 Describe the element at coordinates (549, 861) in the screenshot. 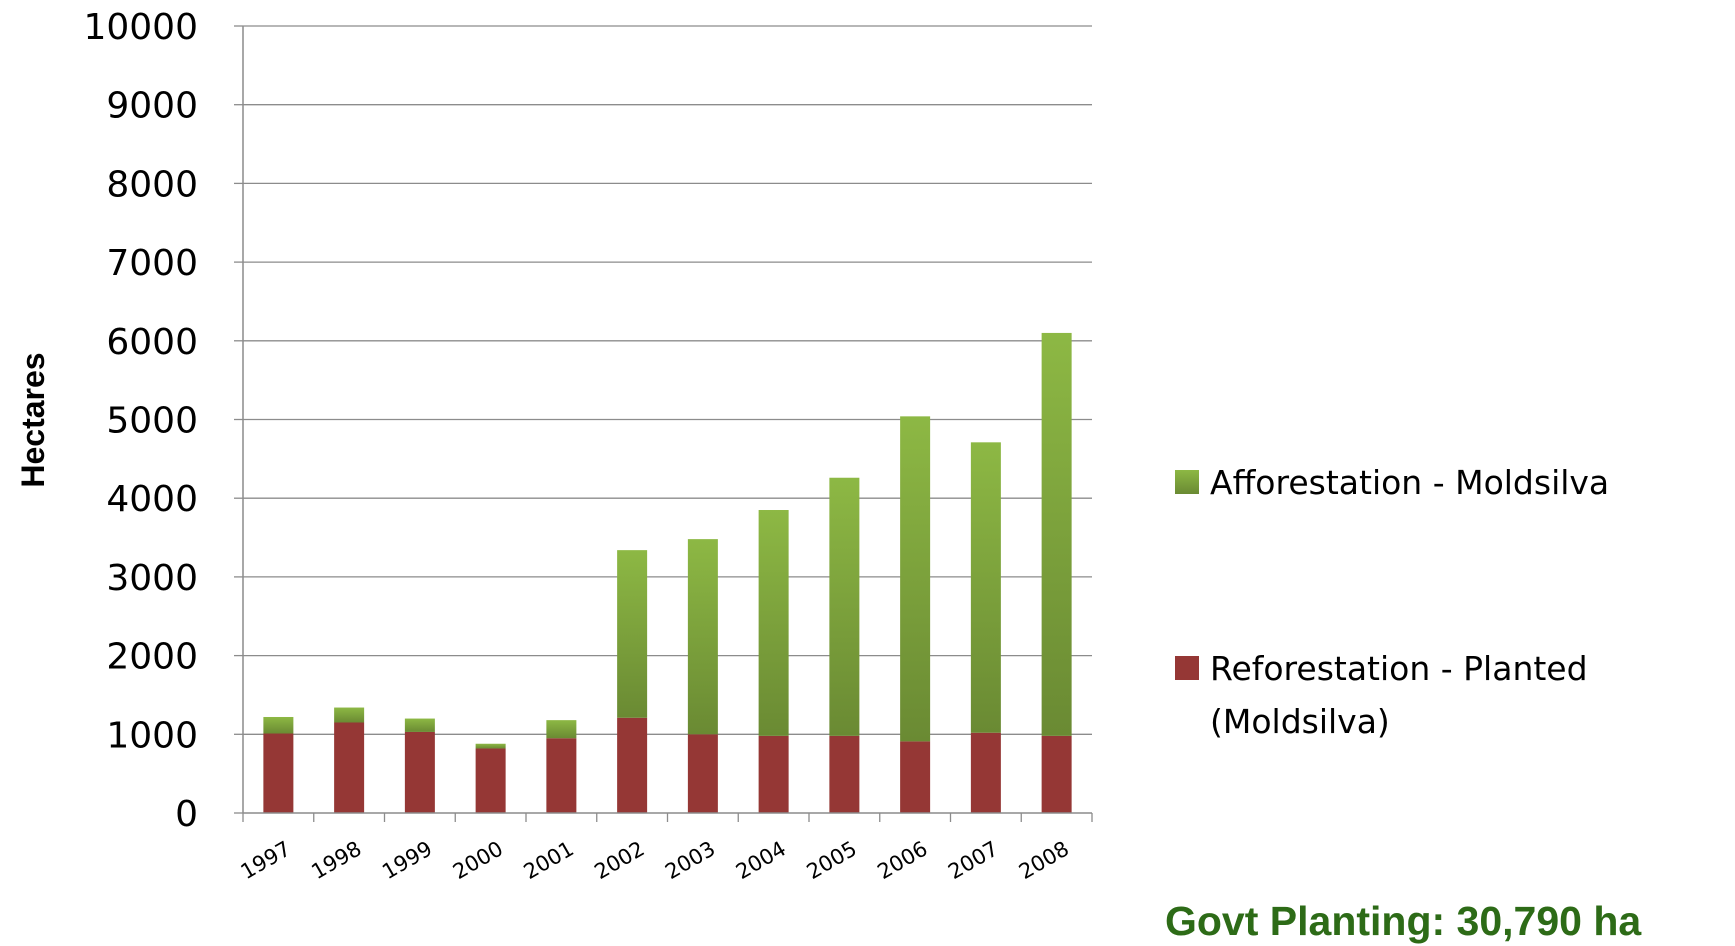

I see `x-tick-label: 2001` at that location.